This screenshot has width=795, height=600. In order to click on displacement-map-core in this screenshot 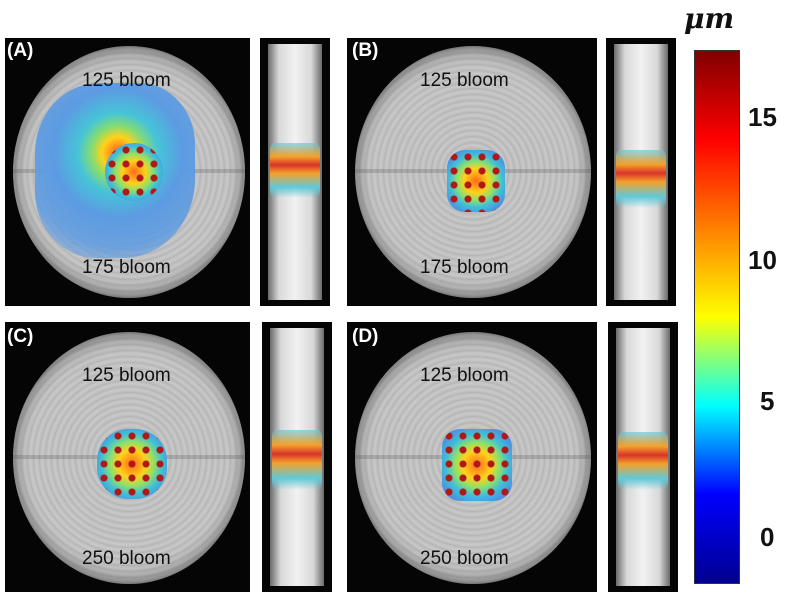, I will do `click(134, 172)`.